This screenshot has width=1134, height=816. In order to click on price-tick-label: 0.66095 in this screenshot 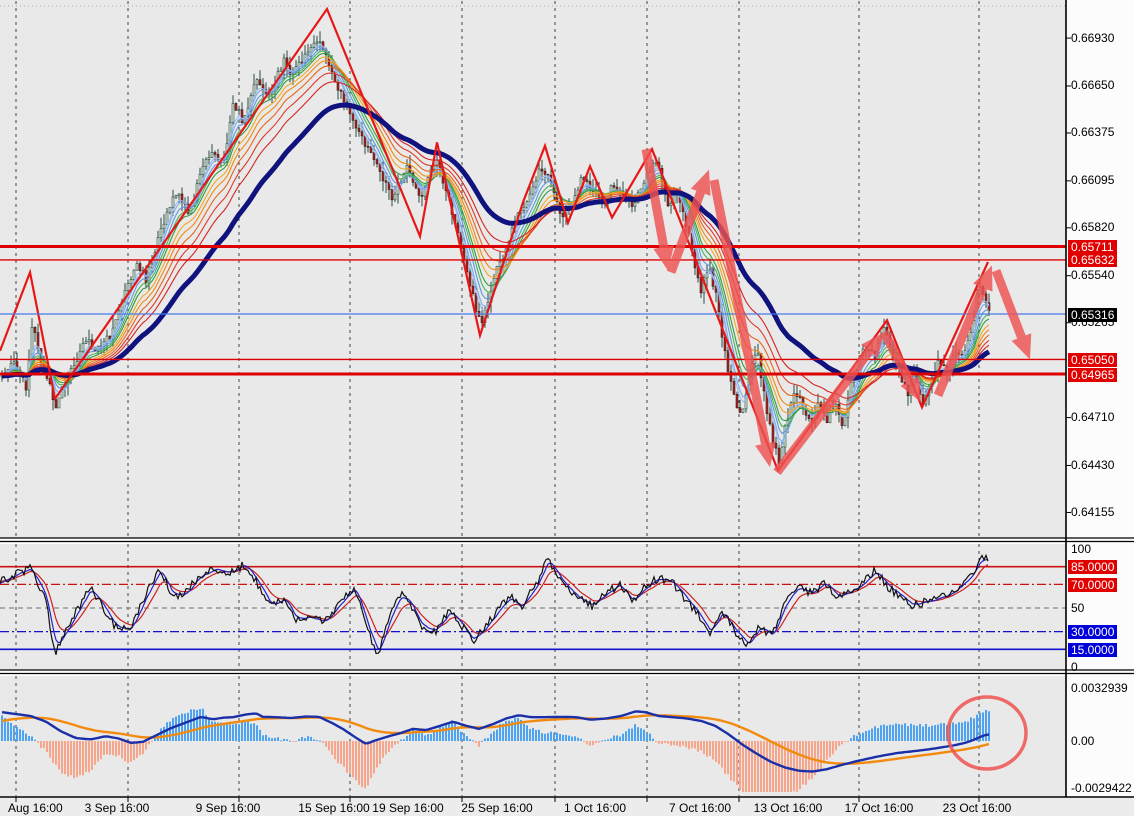, I will do `click(1093, 180)`.